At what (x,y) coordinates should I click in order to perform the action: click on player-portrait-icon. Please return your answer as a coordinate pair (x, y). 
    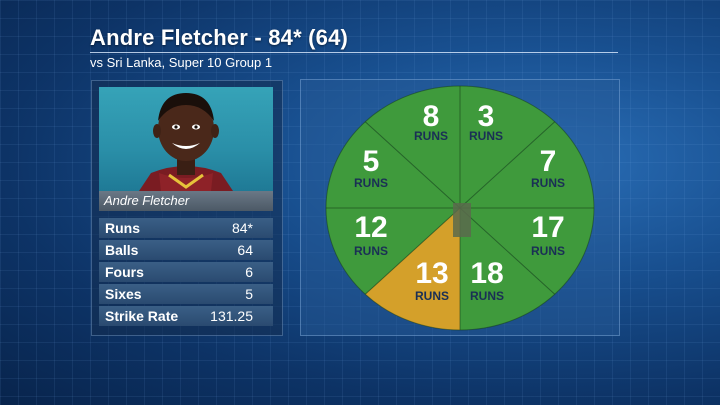
    Looking at the image, I should click on (186, 142).